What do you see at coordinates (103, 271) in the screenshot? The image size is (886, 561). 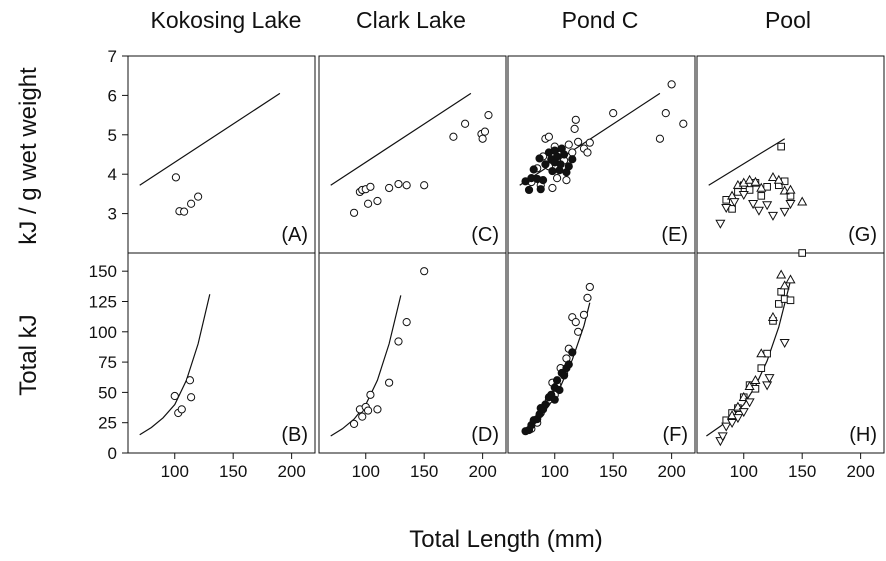 I see `y-tick-label: 150` at bounding box center [103, 271].